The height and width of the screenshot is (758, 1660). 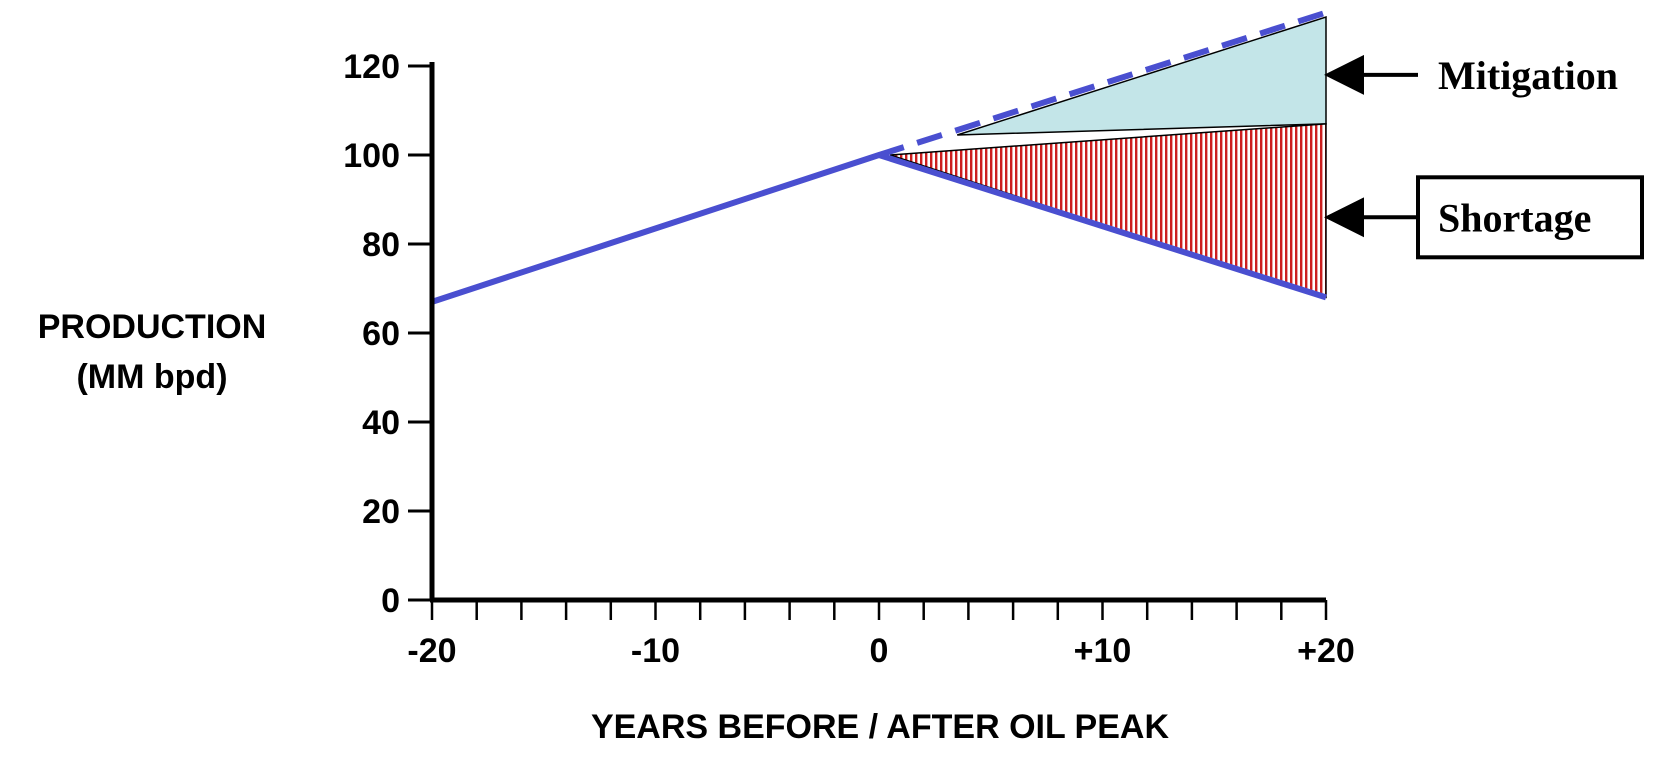 I want to click on regions-layer, so click(x=1108, y=157).